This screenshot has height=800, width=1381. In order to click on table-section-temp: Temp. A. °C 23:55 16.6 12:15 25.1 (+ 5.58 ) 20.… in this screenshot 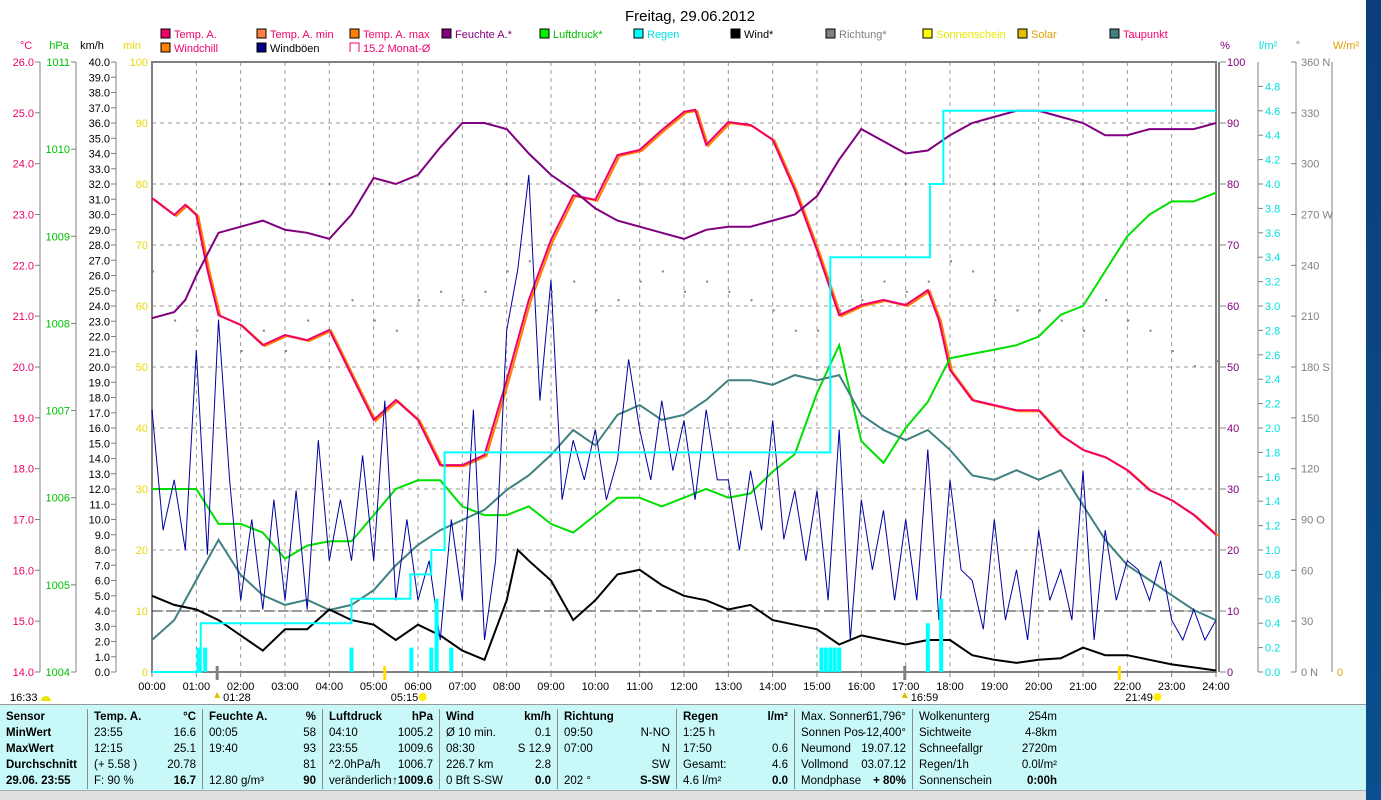, I will do `click(145, 749)`.